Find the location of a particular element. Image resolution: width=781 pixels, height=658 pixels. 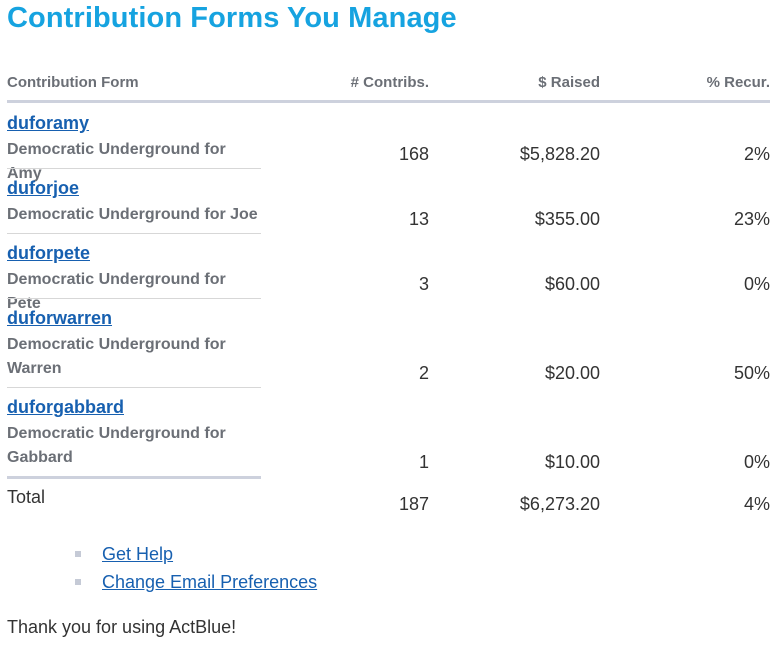

form-link-duforpete: duforpete is located at coordinates (48, 253).